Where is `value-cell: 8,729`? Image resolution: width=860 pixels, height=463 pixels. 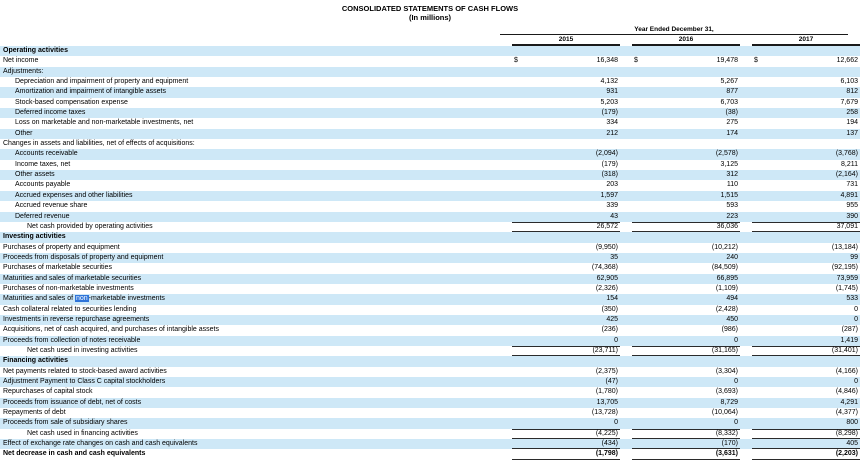 value-cell: 8,729 is located at coordinates (686, 403).